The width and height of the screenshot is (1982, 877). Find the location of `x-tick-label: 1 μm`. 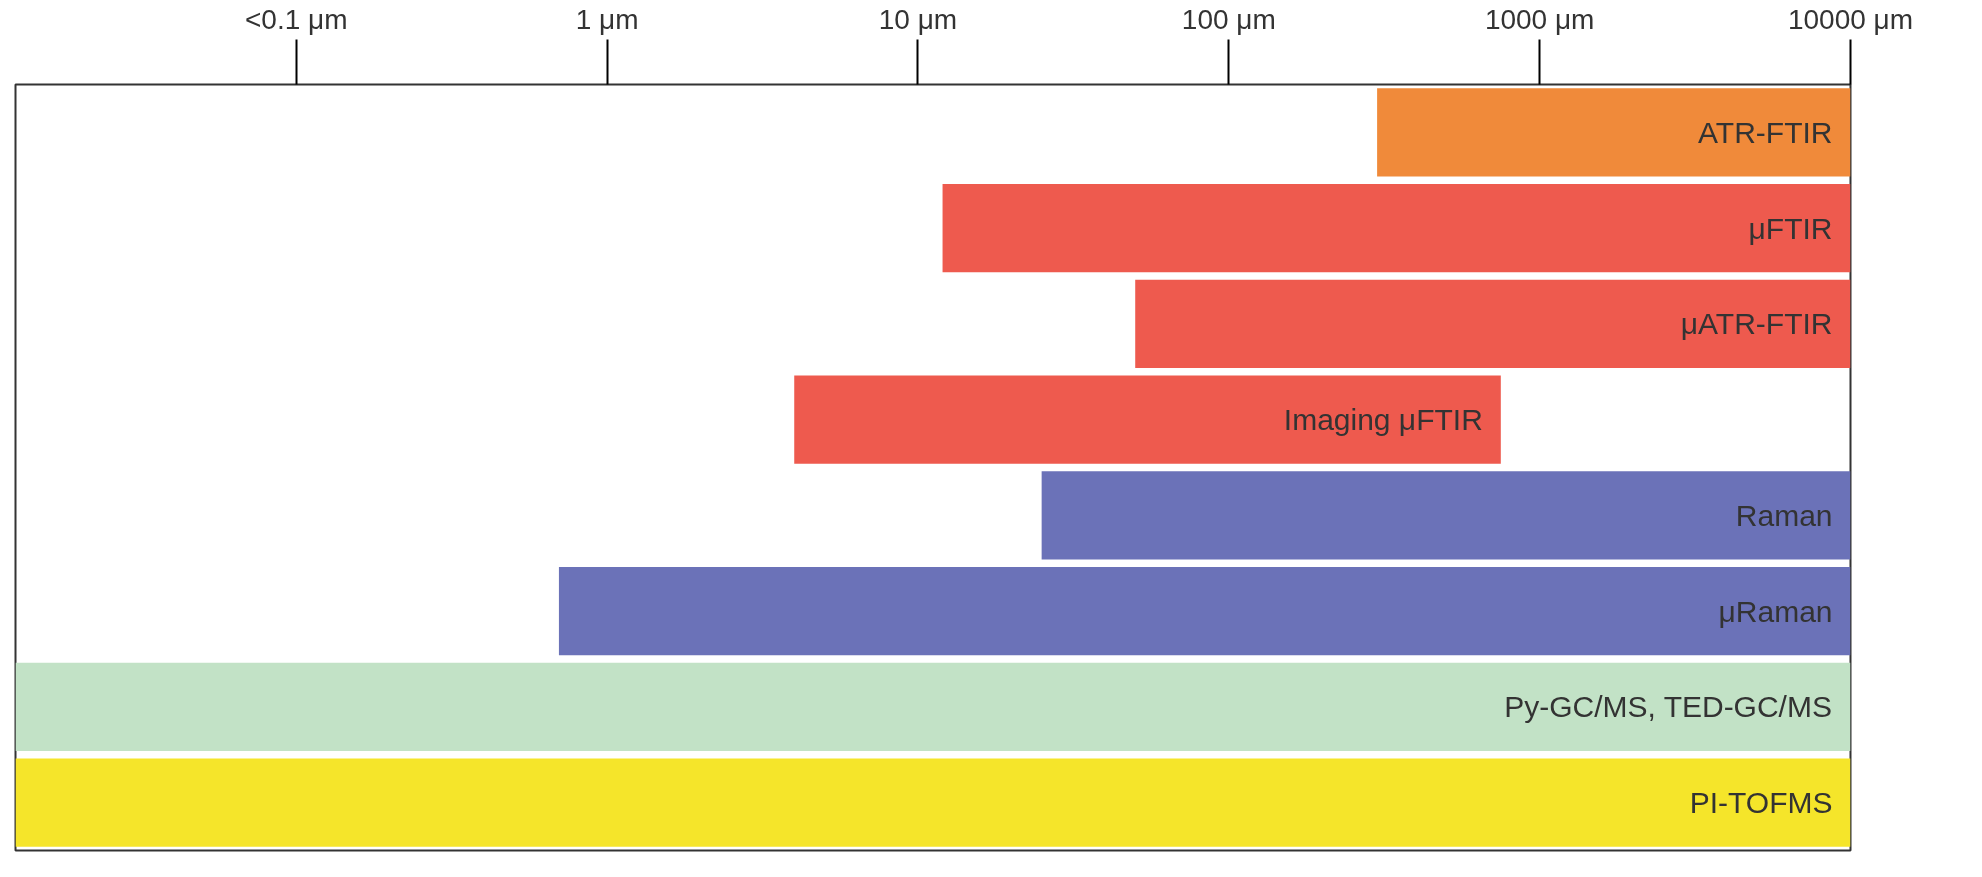

x-tick-label: 1 μm is located at coordinates (607, 19).